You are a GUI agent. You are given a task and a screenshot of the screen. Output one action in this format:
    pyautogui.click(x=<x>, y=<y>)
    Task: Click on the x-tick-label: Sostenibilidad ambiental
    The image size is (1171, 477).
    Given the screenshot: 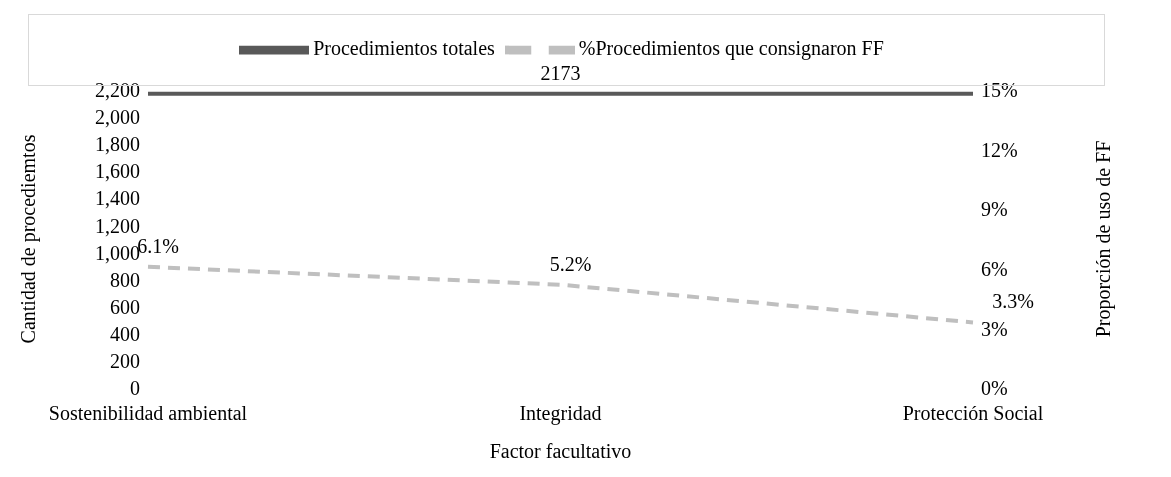 What is the action you would take?
    pyautogui.click(x=148, y=413)
    